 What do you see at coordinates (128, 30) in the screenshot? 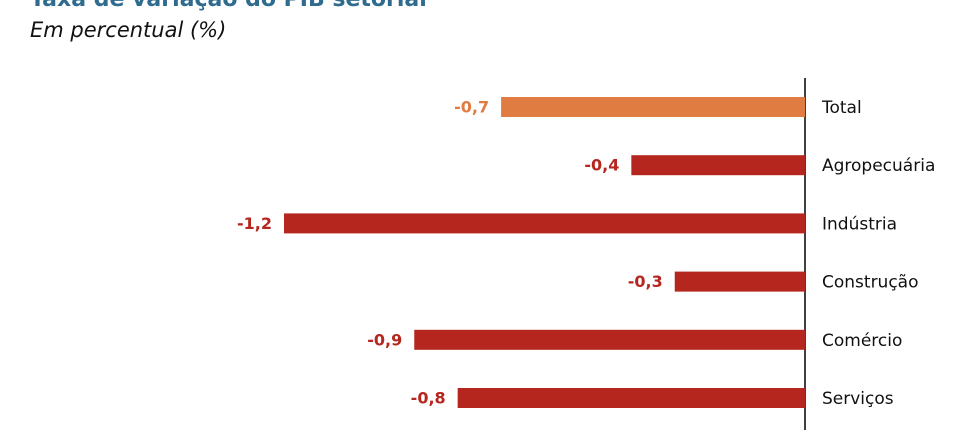
I see `chart-subtitle: Em percentual (%)` at bounding box center [128, 30].